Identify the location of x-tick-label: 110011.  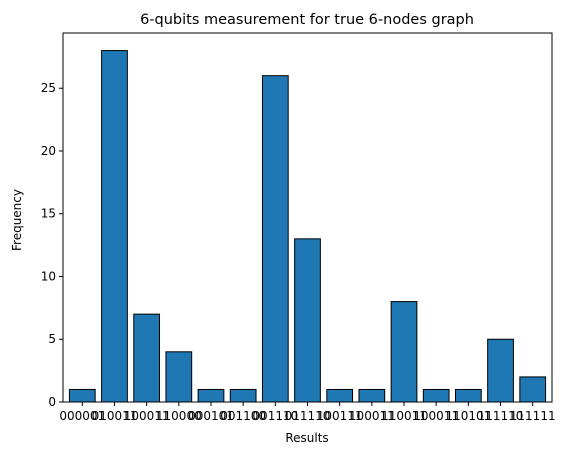
(404, 416).